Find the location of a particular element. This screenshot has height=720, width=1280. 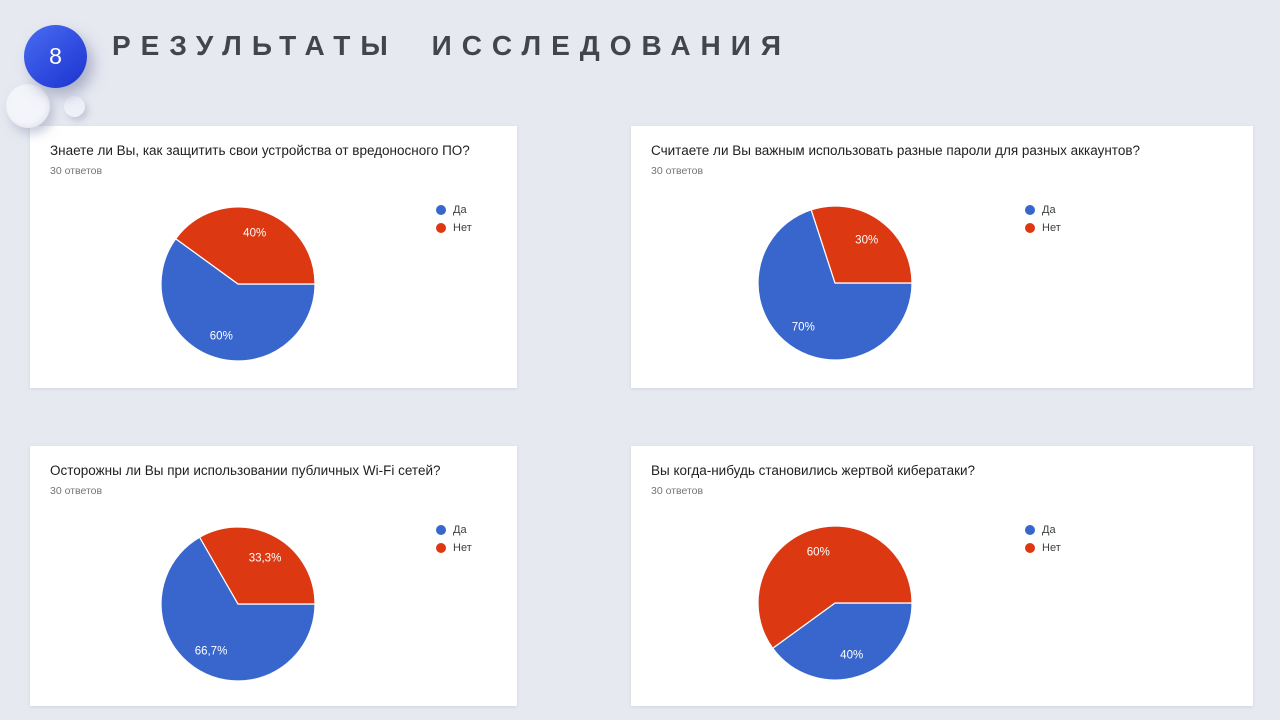

pie-slice-label: 70% is located at coordinates (803, 328).